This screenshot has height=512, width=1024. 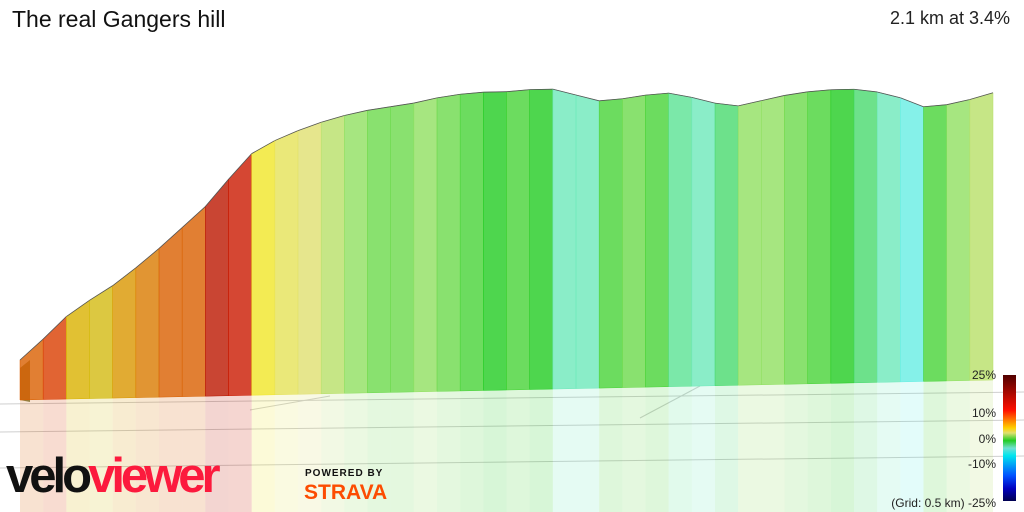 I want to click on route-summary: 2.1 km at 3.4%, so click(x=949, y=18).